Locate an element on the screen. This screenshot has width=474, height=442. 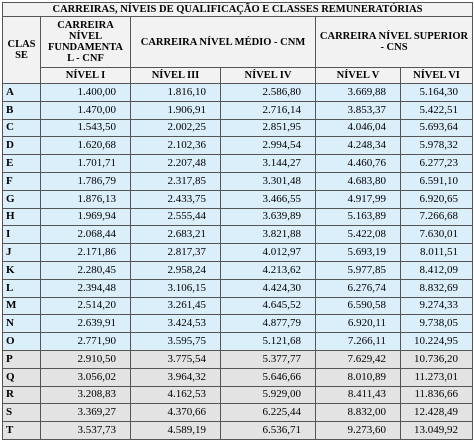
class-cell: S is located at coordinates (21, 413).